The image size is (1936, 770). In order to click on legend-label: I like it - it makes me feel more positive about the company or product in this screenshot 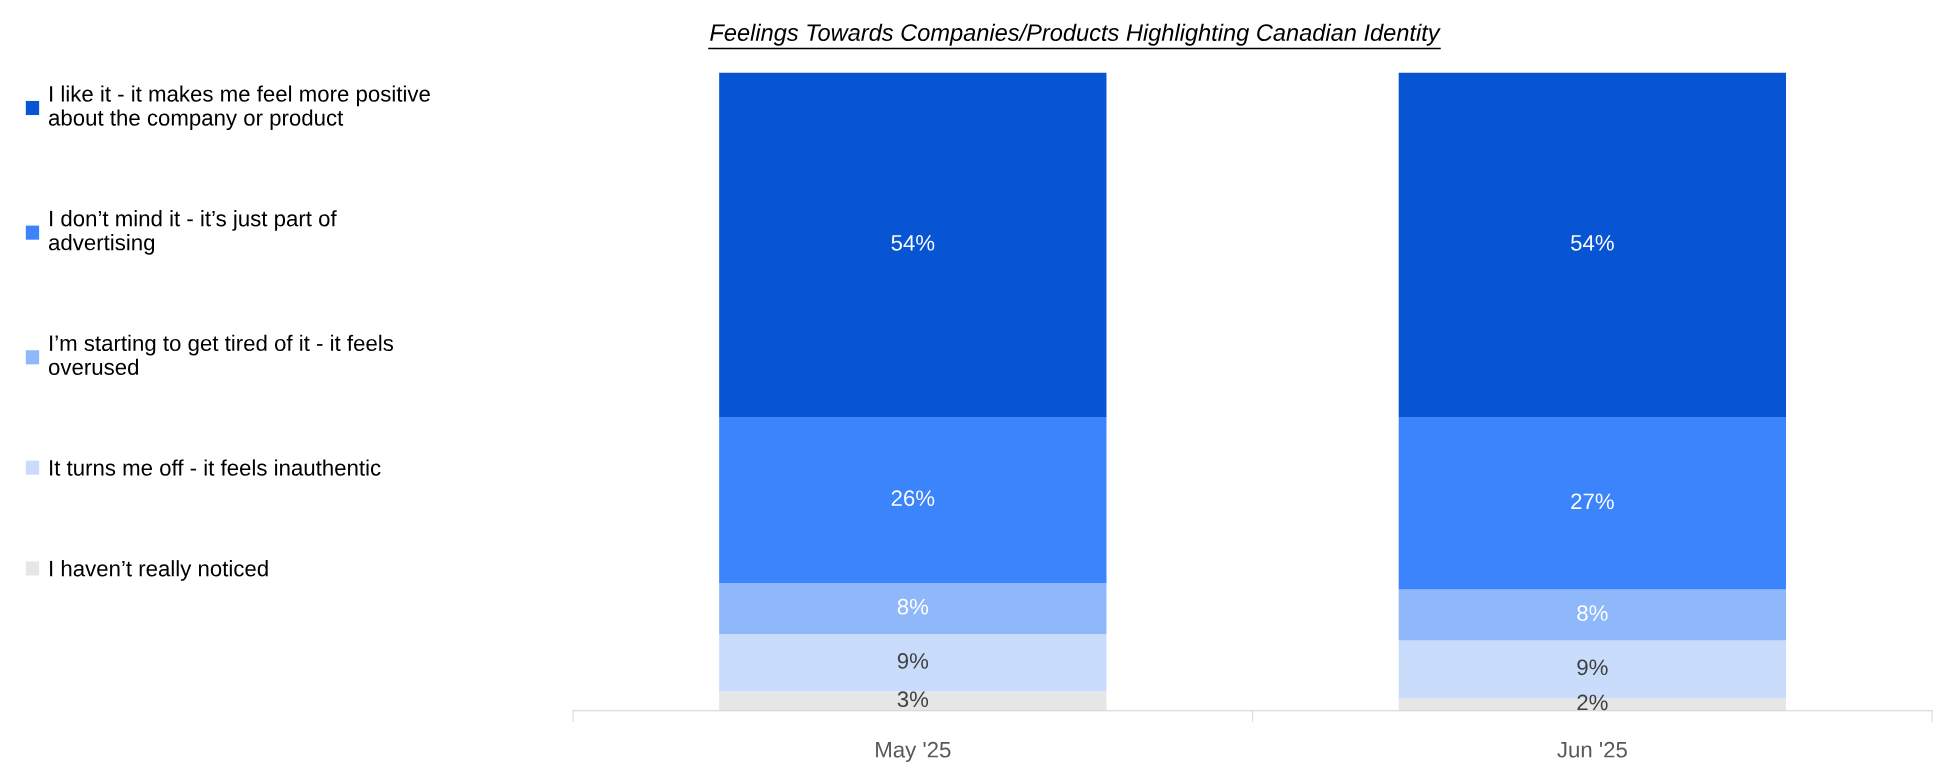, I will do `click(239, 108)`.